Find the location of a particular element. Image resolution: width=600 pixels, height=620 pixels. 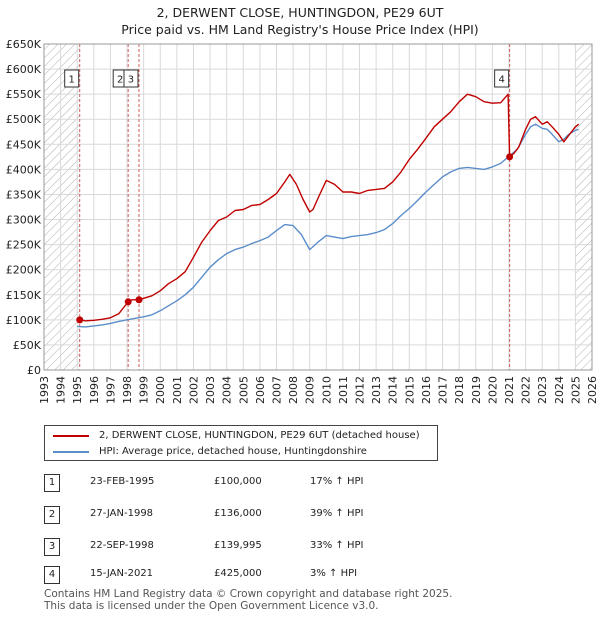

x-tick-label: 2011 is located at coordinates (343, 390).